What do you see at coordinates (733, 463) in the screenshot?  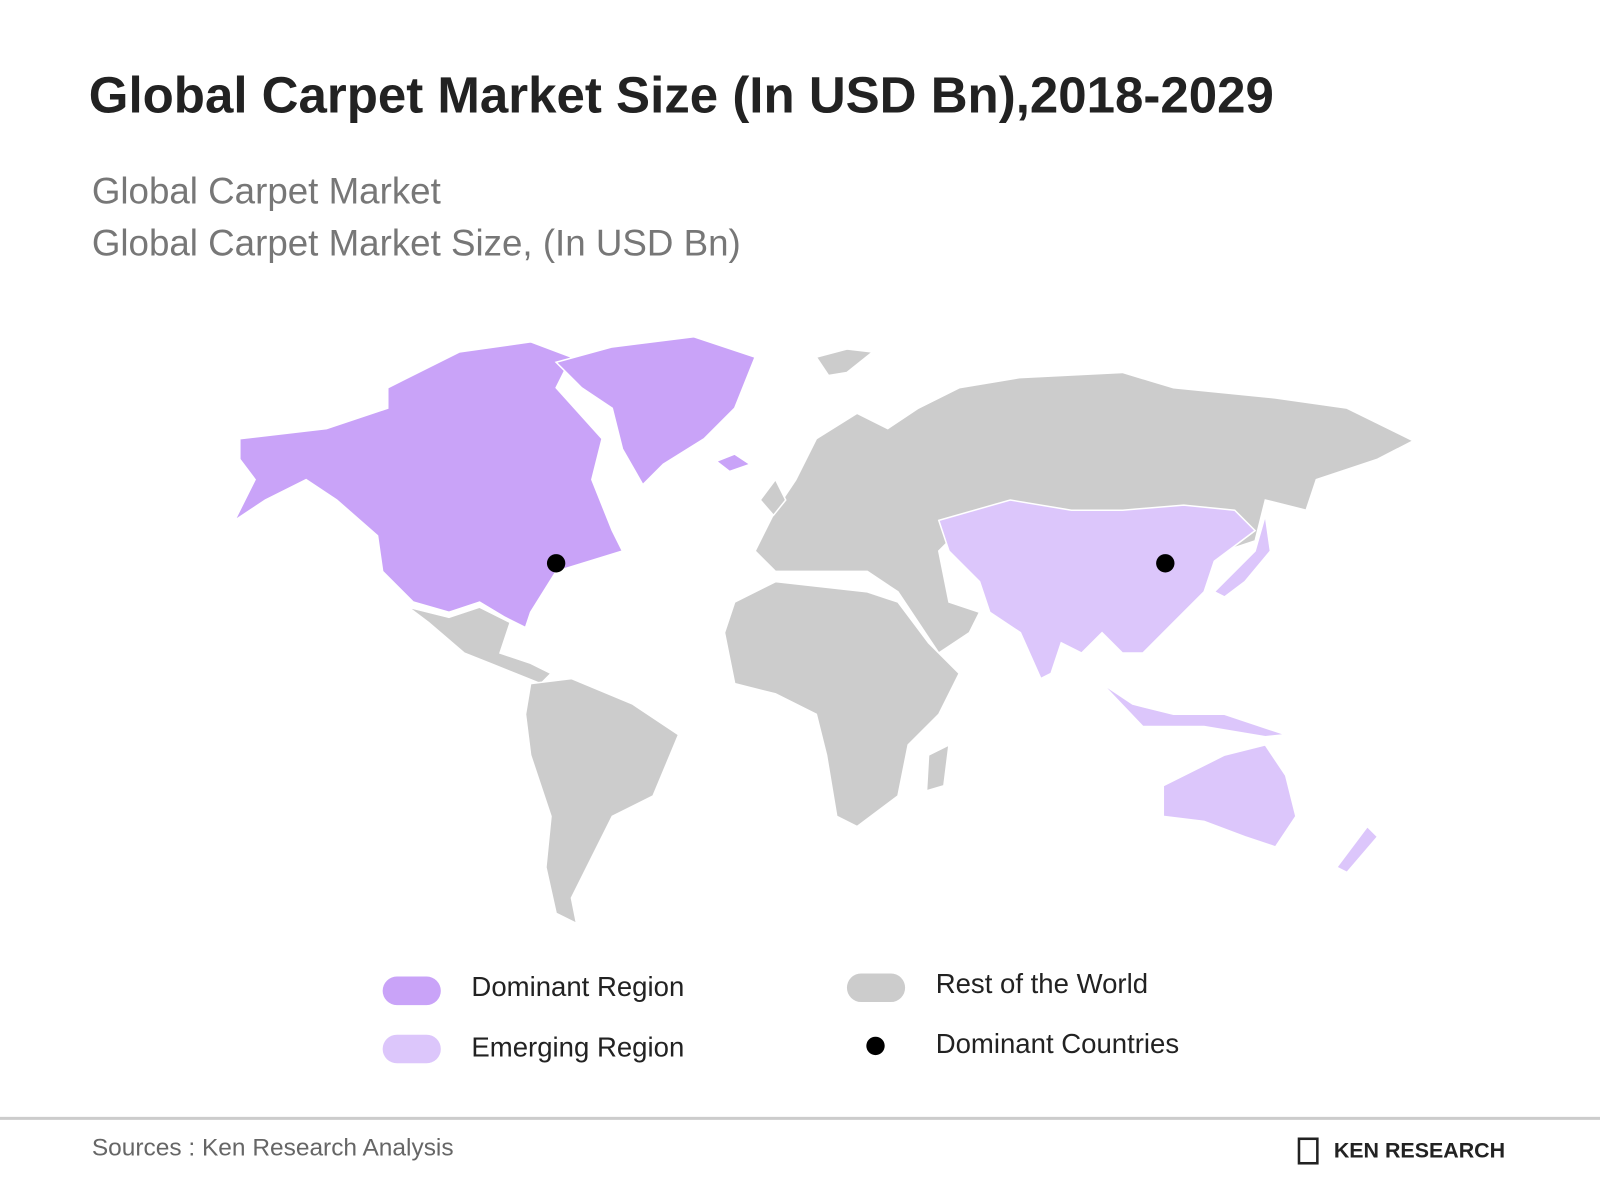 I see `region-iceland` at bounding box center [733, 463].